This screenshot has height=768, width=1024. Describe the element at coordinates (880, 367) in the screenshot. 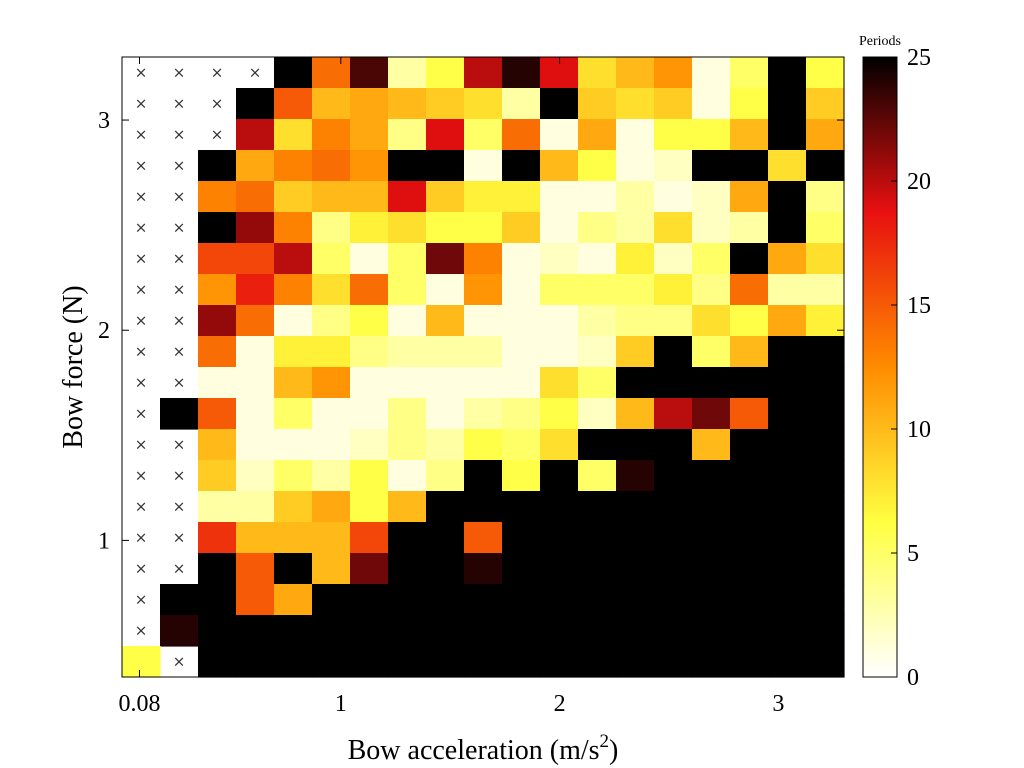

I see `colorbar` at that location.